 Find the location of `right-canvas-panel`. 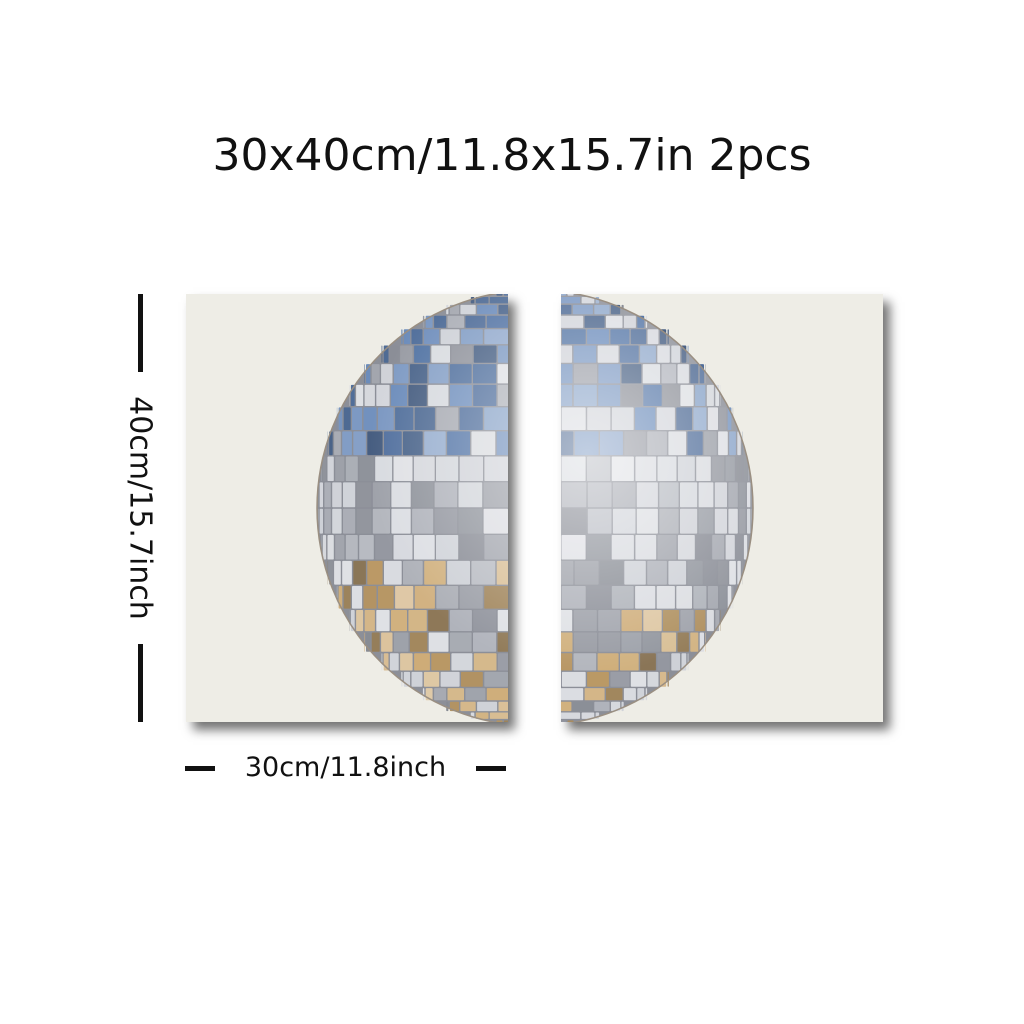

right-canvas-panel is located at coordinates (722, 508).